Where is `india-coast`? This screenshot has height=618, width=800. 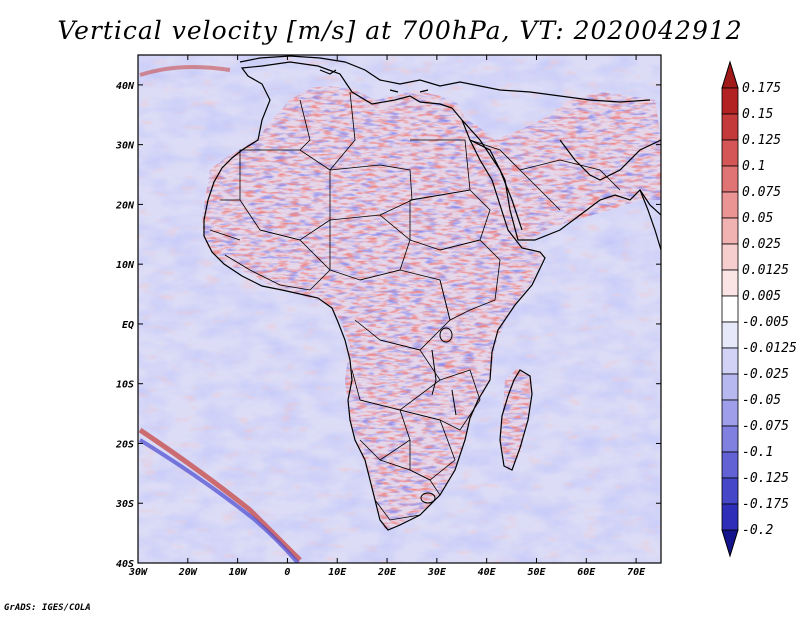 india-coast is located at coordinates (650, 220).